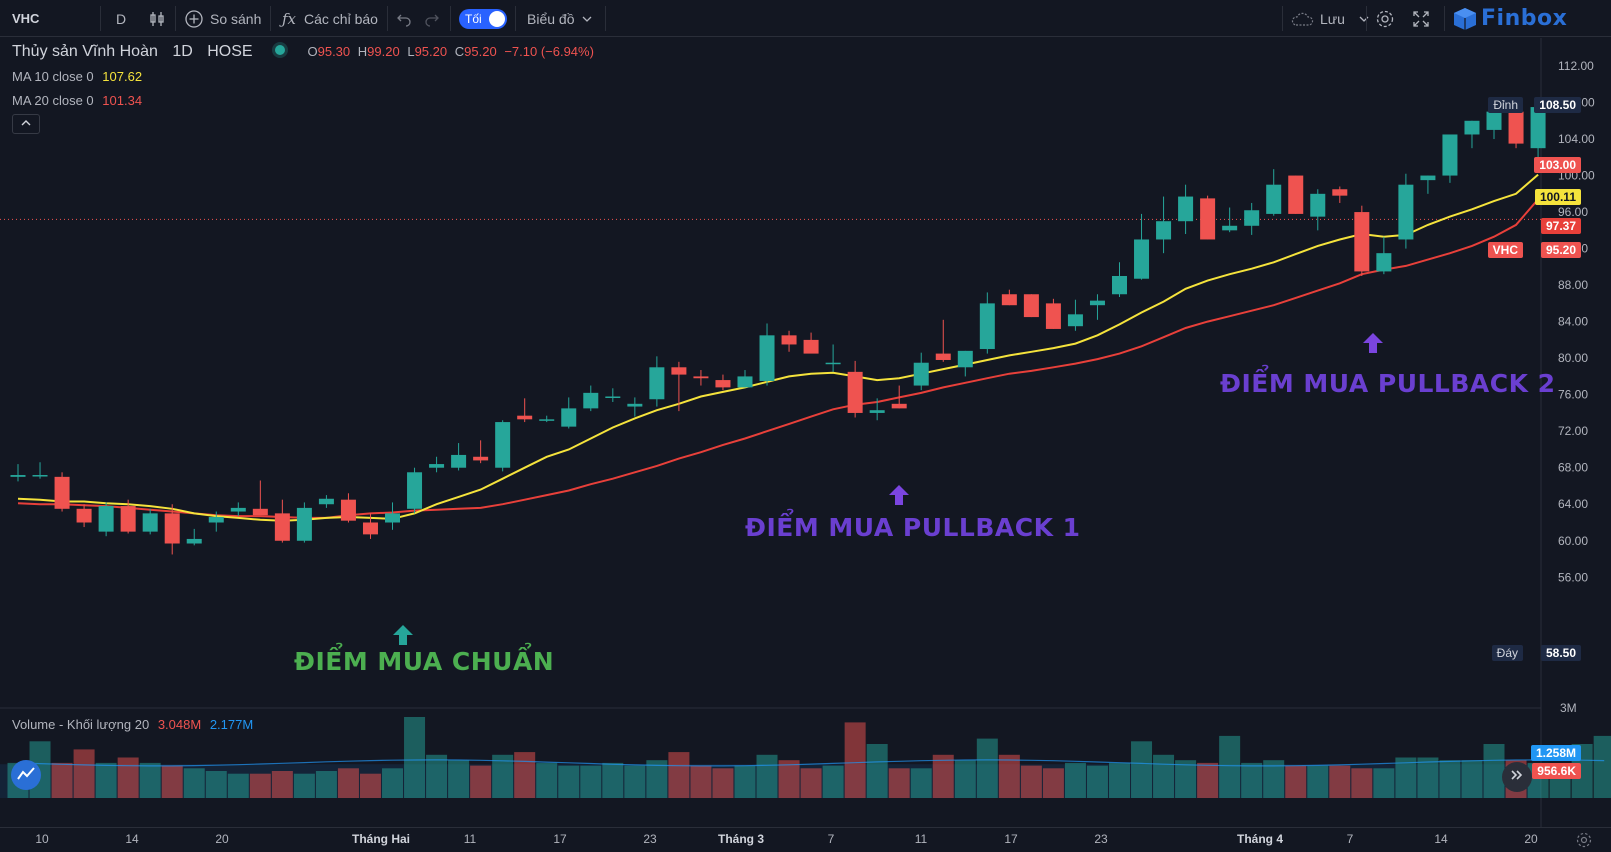  I want to click on divider, so click(515, 18).